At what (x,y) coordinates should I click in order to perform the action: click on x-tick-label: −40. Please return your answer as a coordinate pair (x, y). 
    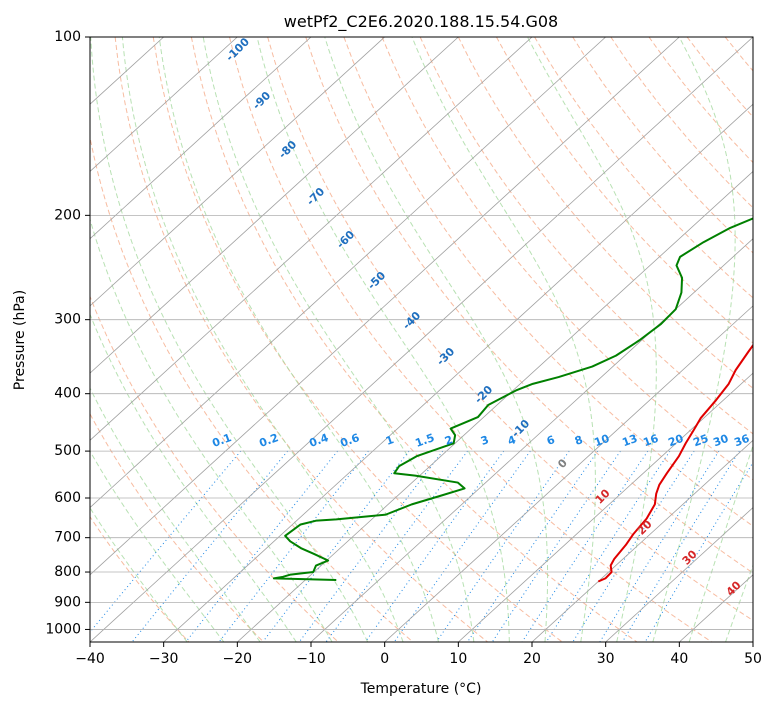
    Looking at the image, I should click on (90, 659).